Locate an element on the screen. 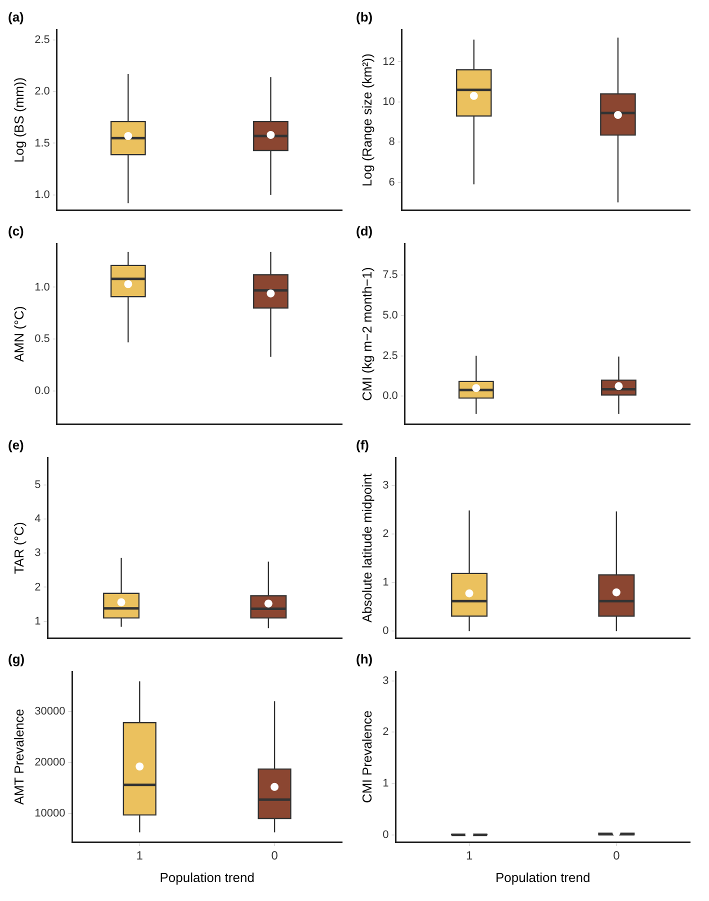 The image size is (709, 901). y-axis-title: TAR (°C) is located at coordinates (18, 548).